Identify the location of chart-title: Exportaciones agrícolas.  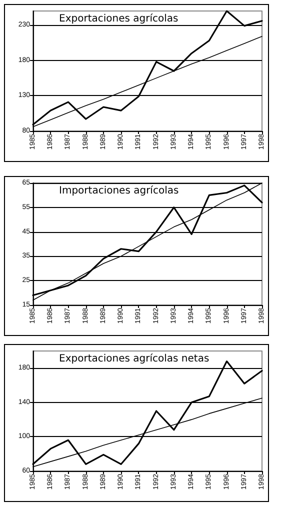
(118, 19).